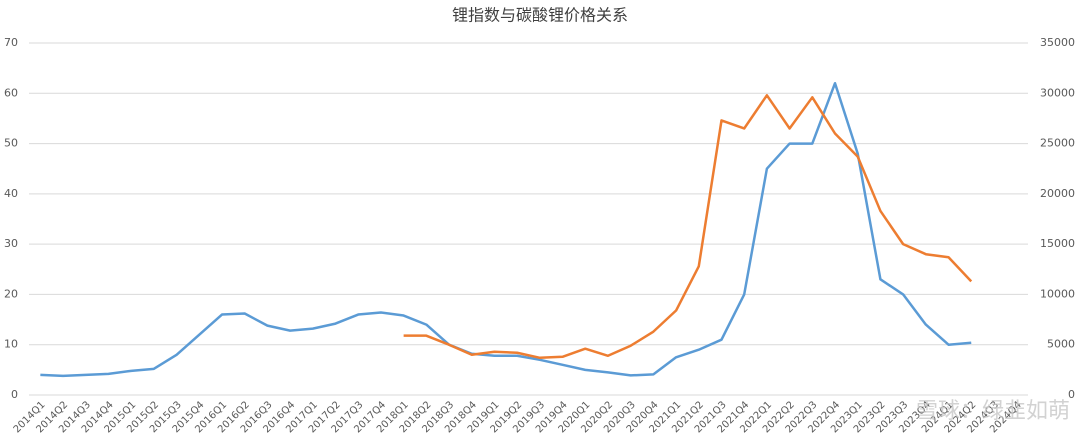  What do you see at coordinates (993, 411) in the screenshot?
I see `watermark: 雪球：绿韭如萌` at bounding box center [993, 411].